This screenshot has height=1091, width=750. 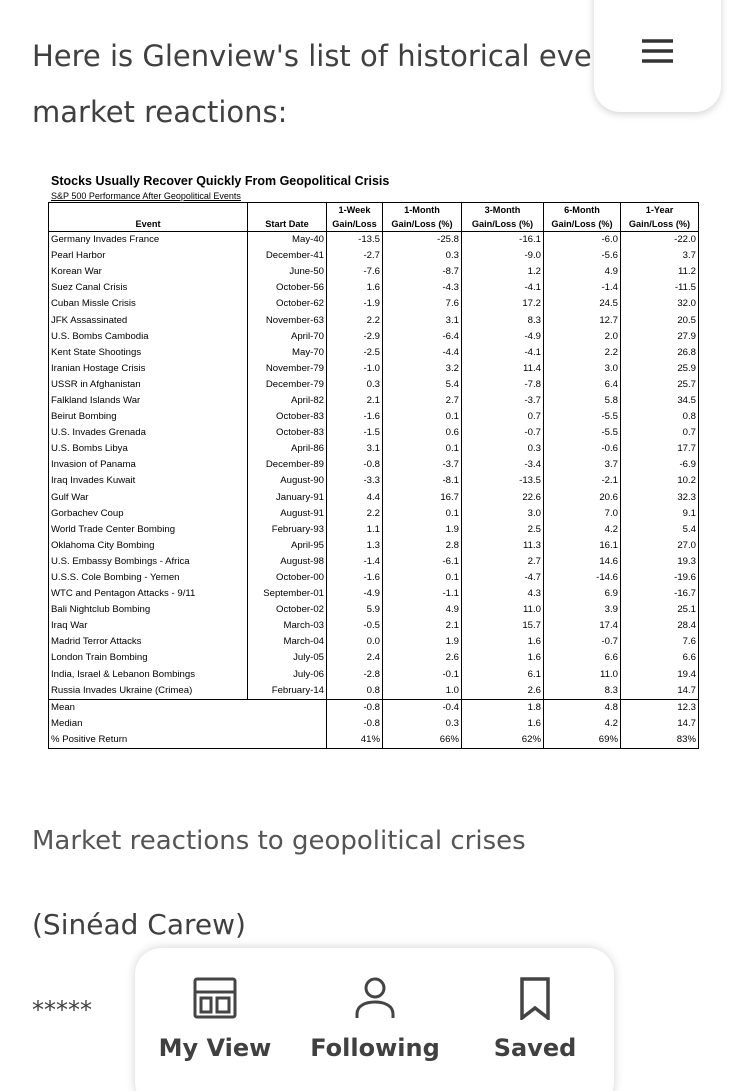 I want to click on table-cell: 4.9, so click(x=422, y=610).